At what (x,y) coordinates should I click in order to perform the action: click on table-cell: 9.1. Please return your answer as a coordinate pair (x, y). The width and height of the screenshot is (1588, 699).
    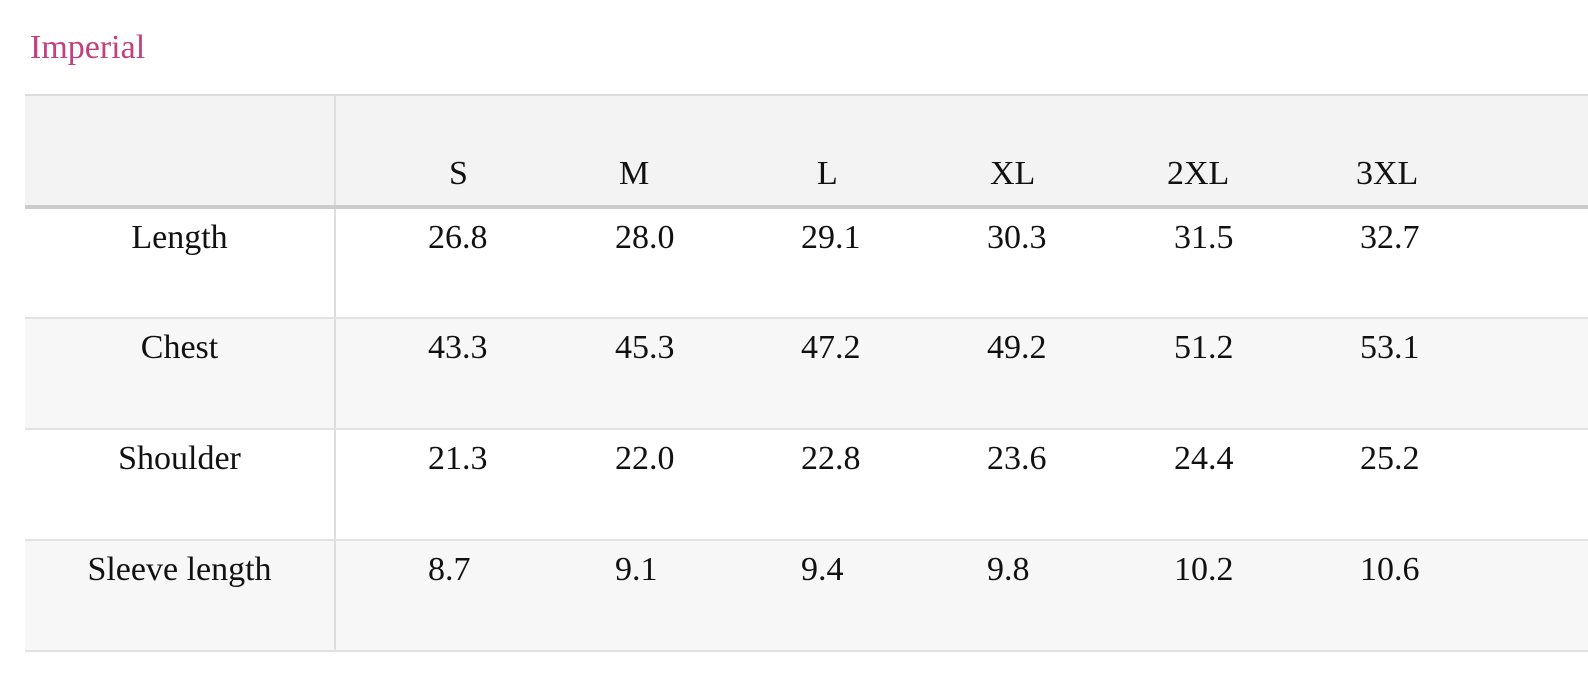
    Looking at the image, I should click on (678, 596).